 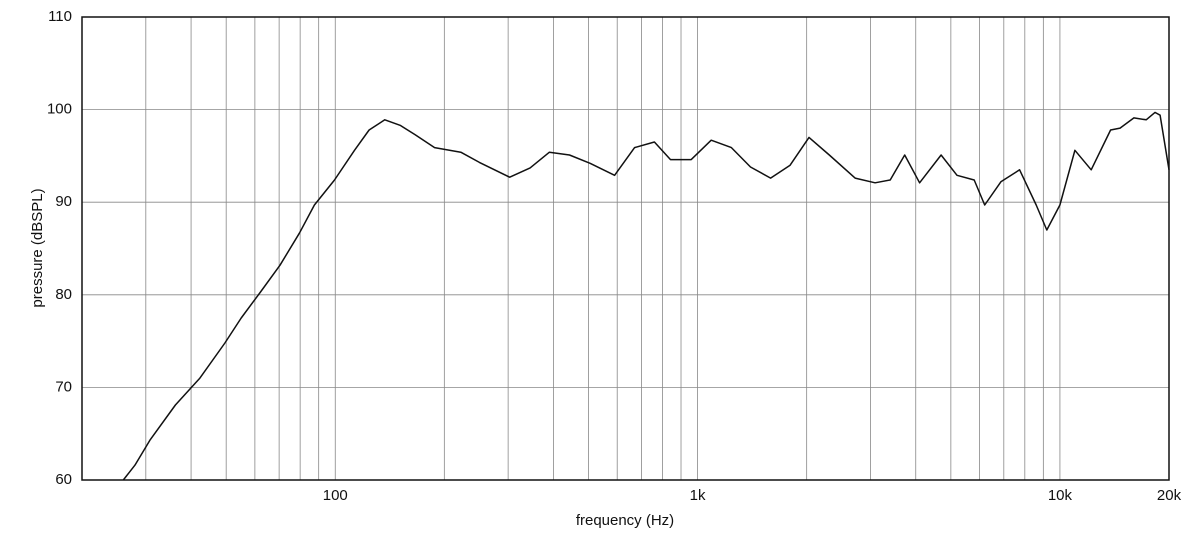 I want to click on y-tick-label: 80, so click(x=63, y=294).